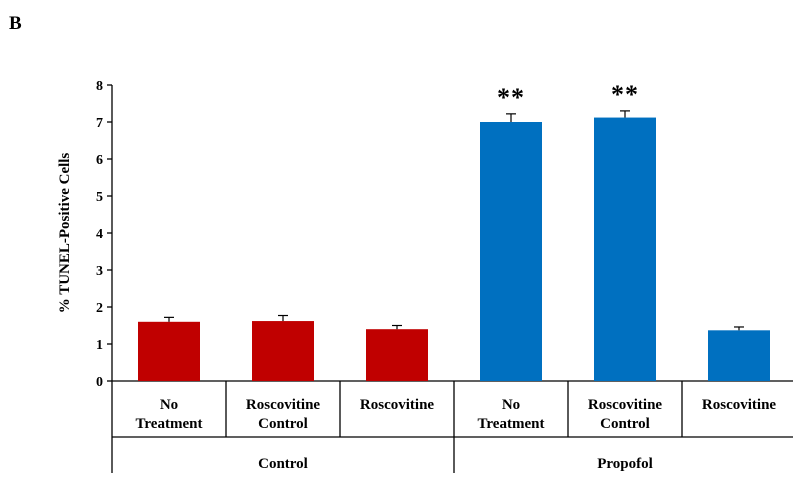 The width and height of the screenshot is (793, 477). I want to click on group-label-propofol: Propofol, so click(625, 464).